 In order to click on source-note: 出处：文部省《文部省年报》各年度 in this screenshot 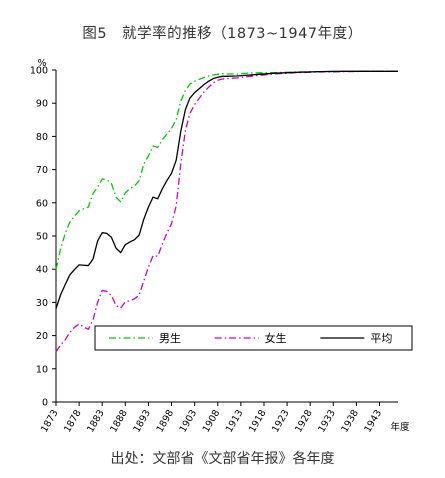, I will do `click(222, 459)`.